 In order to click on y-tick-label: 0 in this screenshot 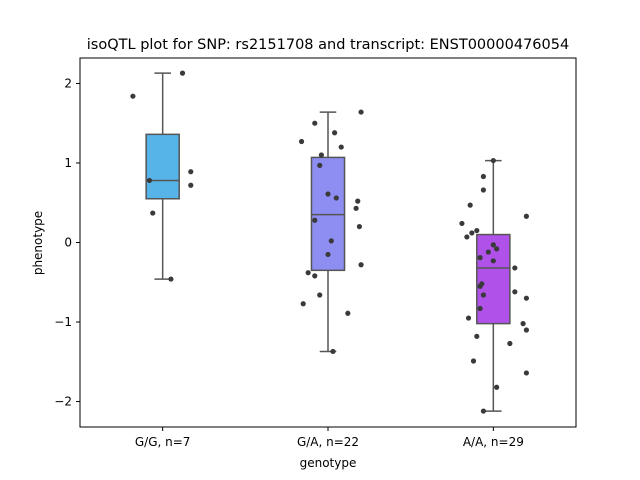, I will do `click(68, 243)`.